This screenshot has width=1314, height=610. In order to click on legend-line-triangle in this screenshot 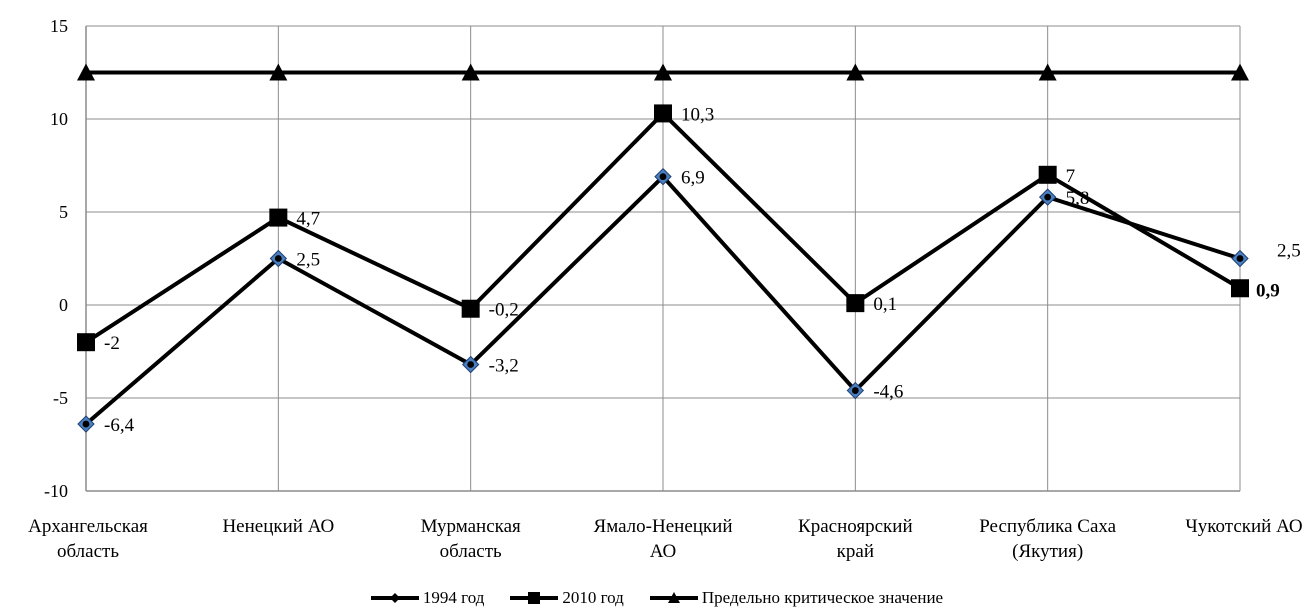, I will do `click(673, 597)`.